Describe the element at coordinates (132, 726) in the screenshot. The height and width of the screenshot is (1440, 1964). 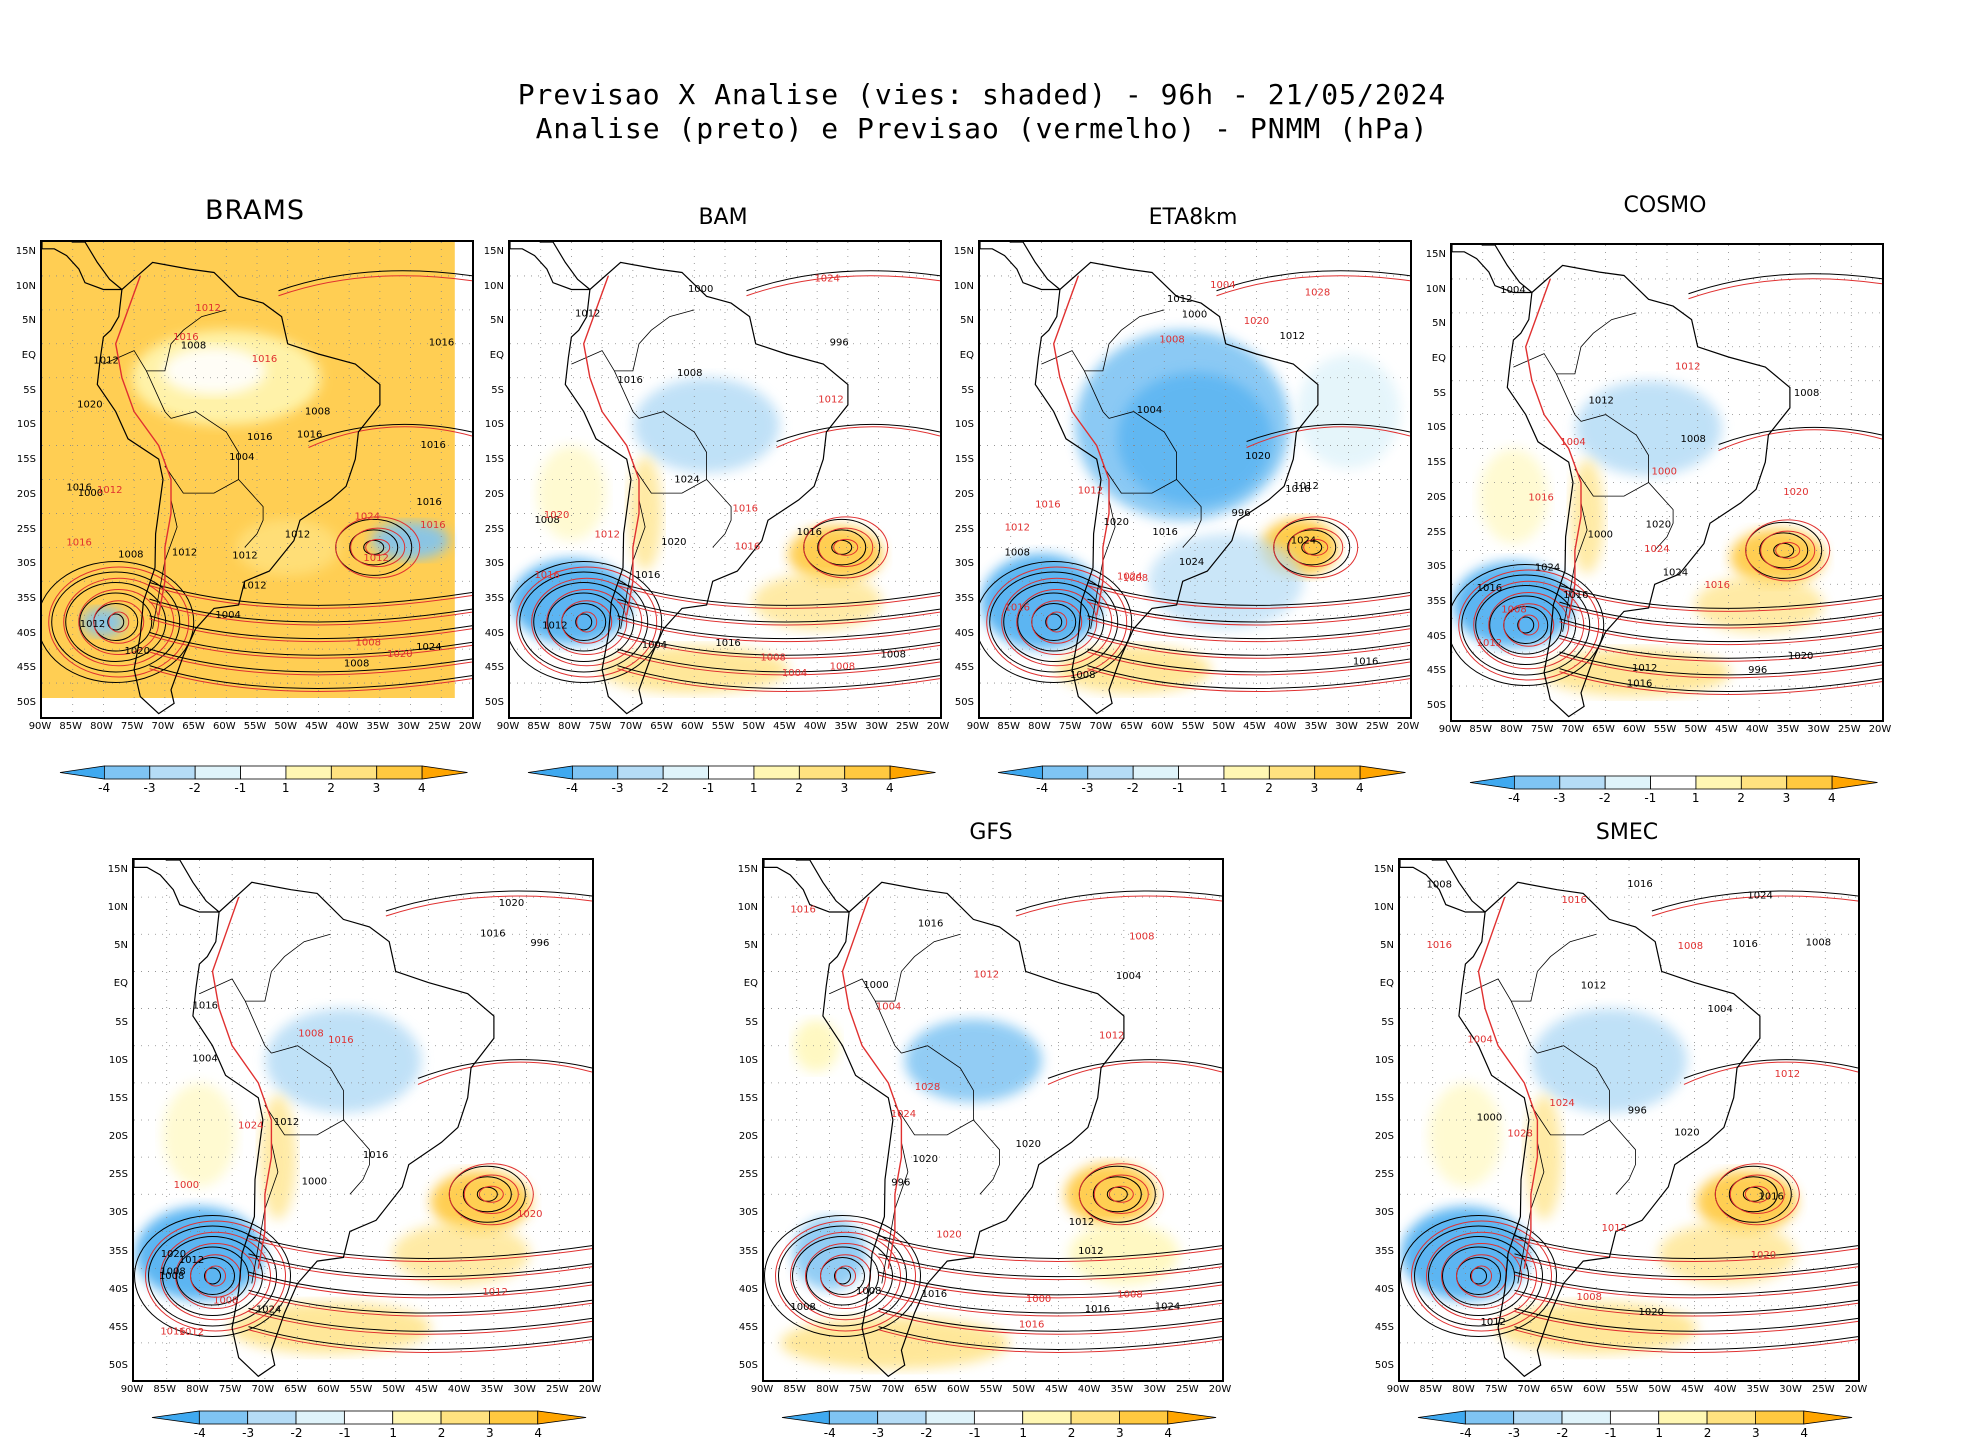
I see `longitude-tick-label: 75W` at that location.